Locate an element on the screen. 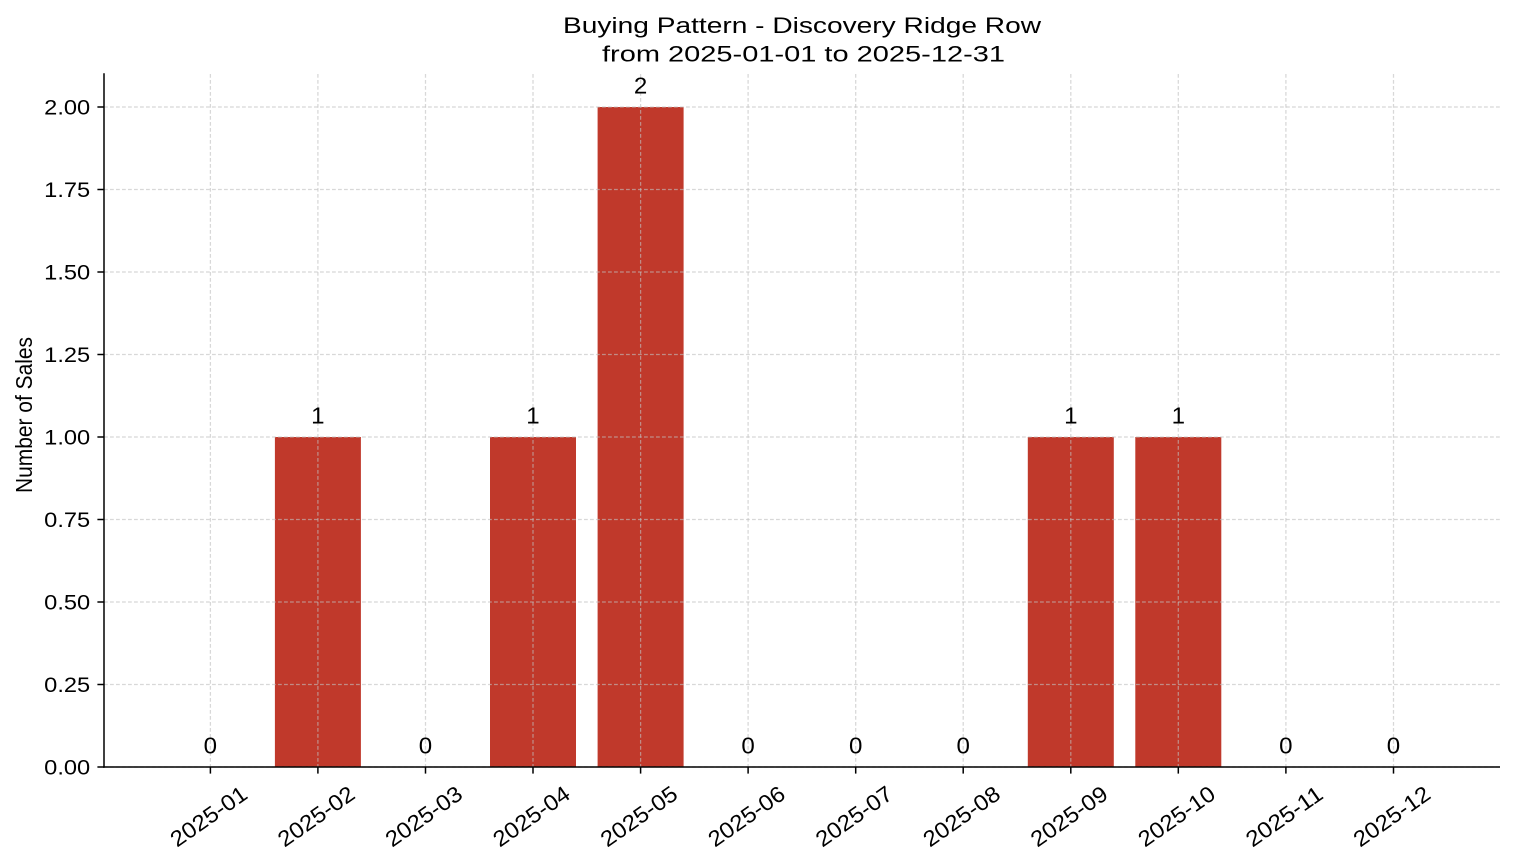  svg-text: 2025-03 is located at coordinates (424, 816).